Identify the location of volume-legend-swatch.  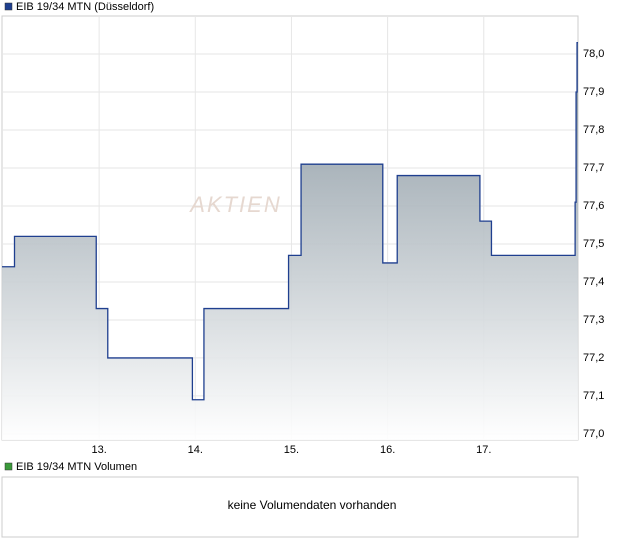
(8, 466).